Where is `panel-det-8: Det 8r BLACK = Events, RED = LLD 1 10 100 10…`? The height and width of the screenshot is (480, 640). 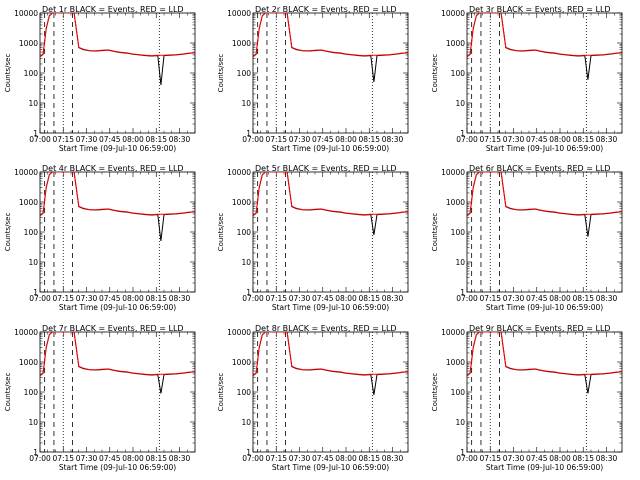
panel-det-8: Det 8r BLACK = Events, RED = LLD 1 10 100 10… is located at coordinates (313, 398).